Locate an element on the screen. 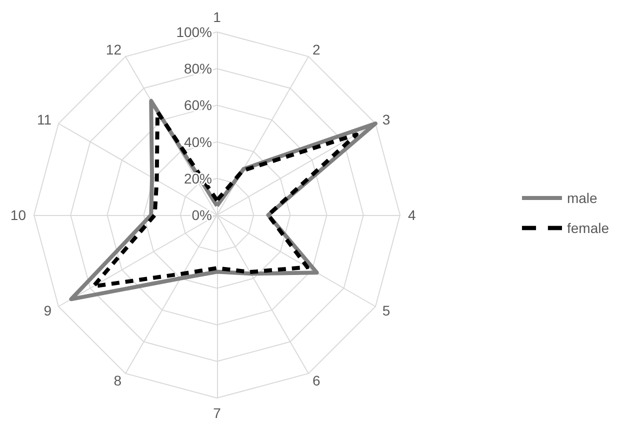 The width and height of the screenshot is (628, 426). y-tick-label: 60% is located at coordinates (198, 105).